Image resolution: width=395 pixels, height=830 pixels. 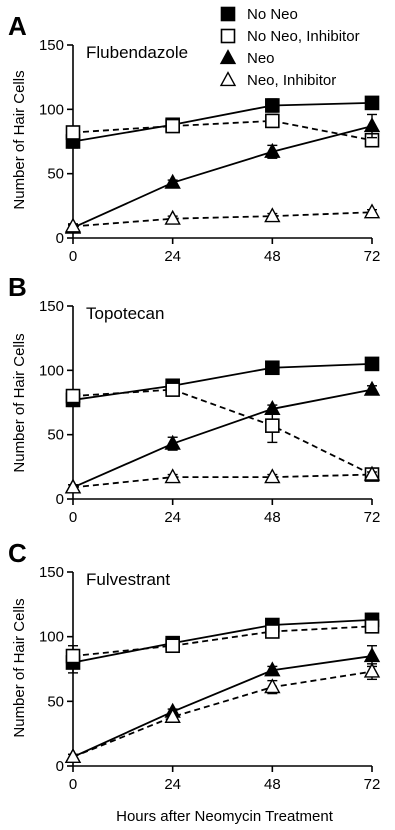 I want to click on panel-title: Flubendazole, so click(x=137, y=52).